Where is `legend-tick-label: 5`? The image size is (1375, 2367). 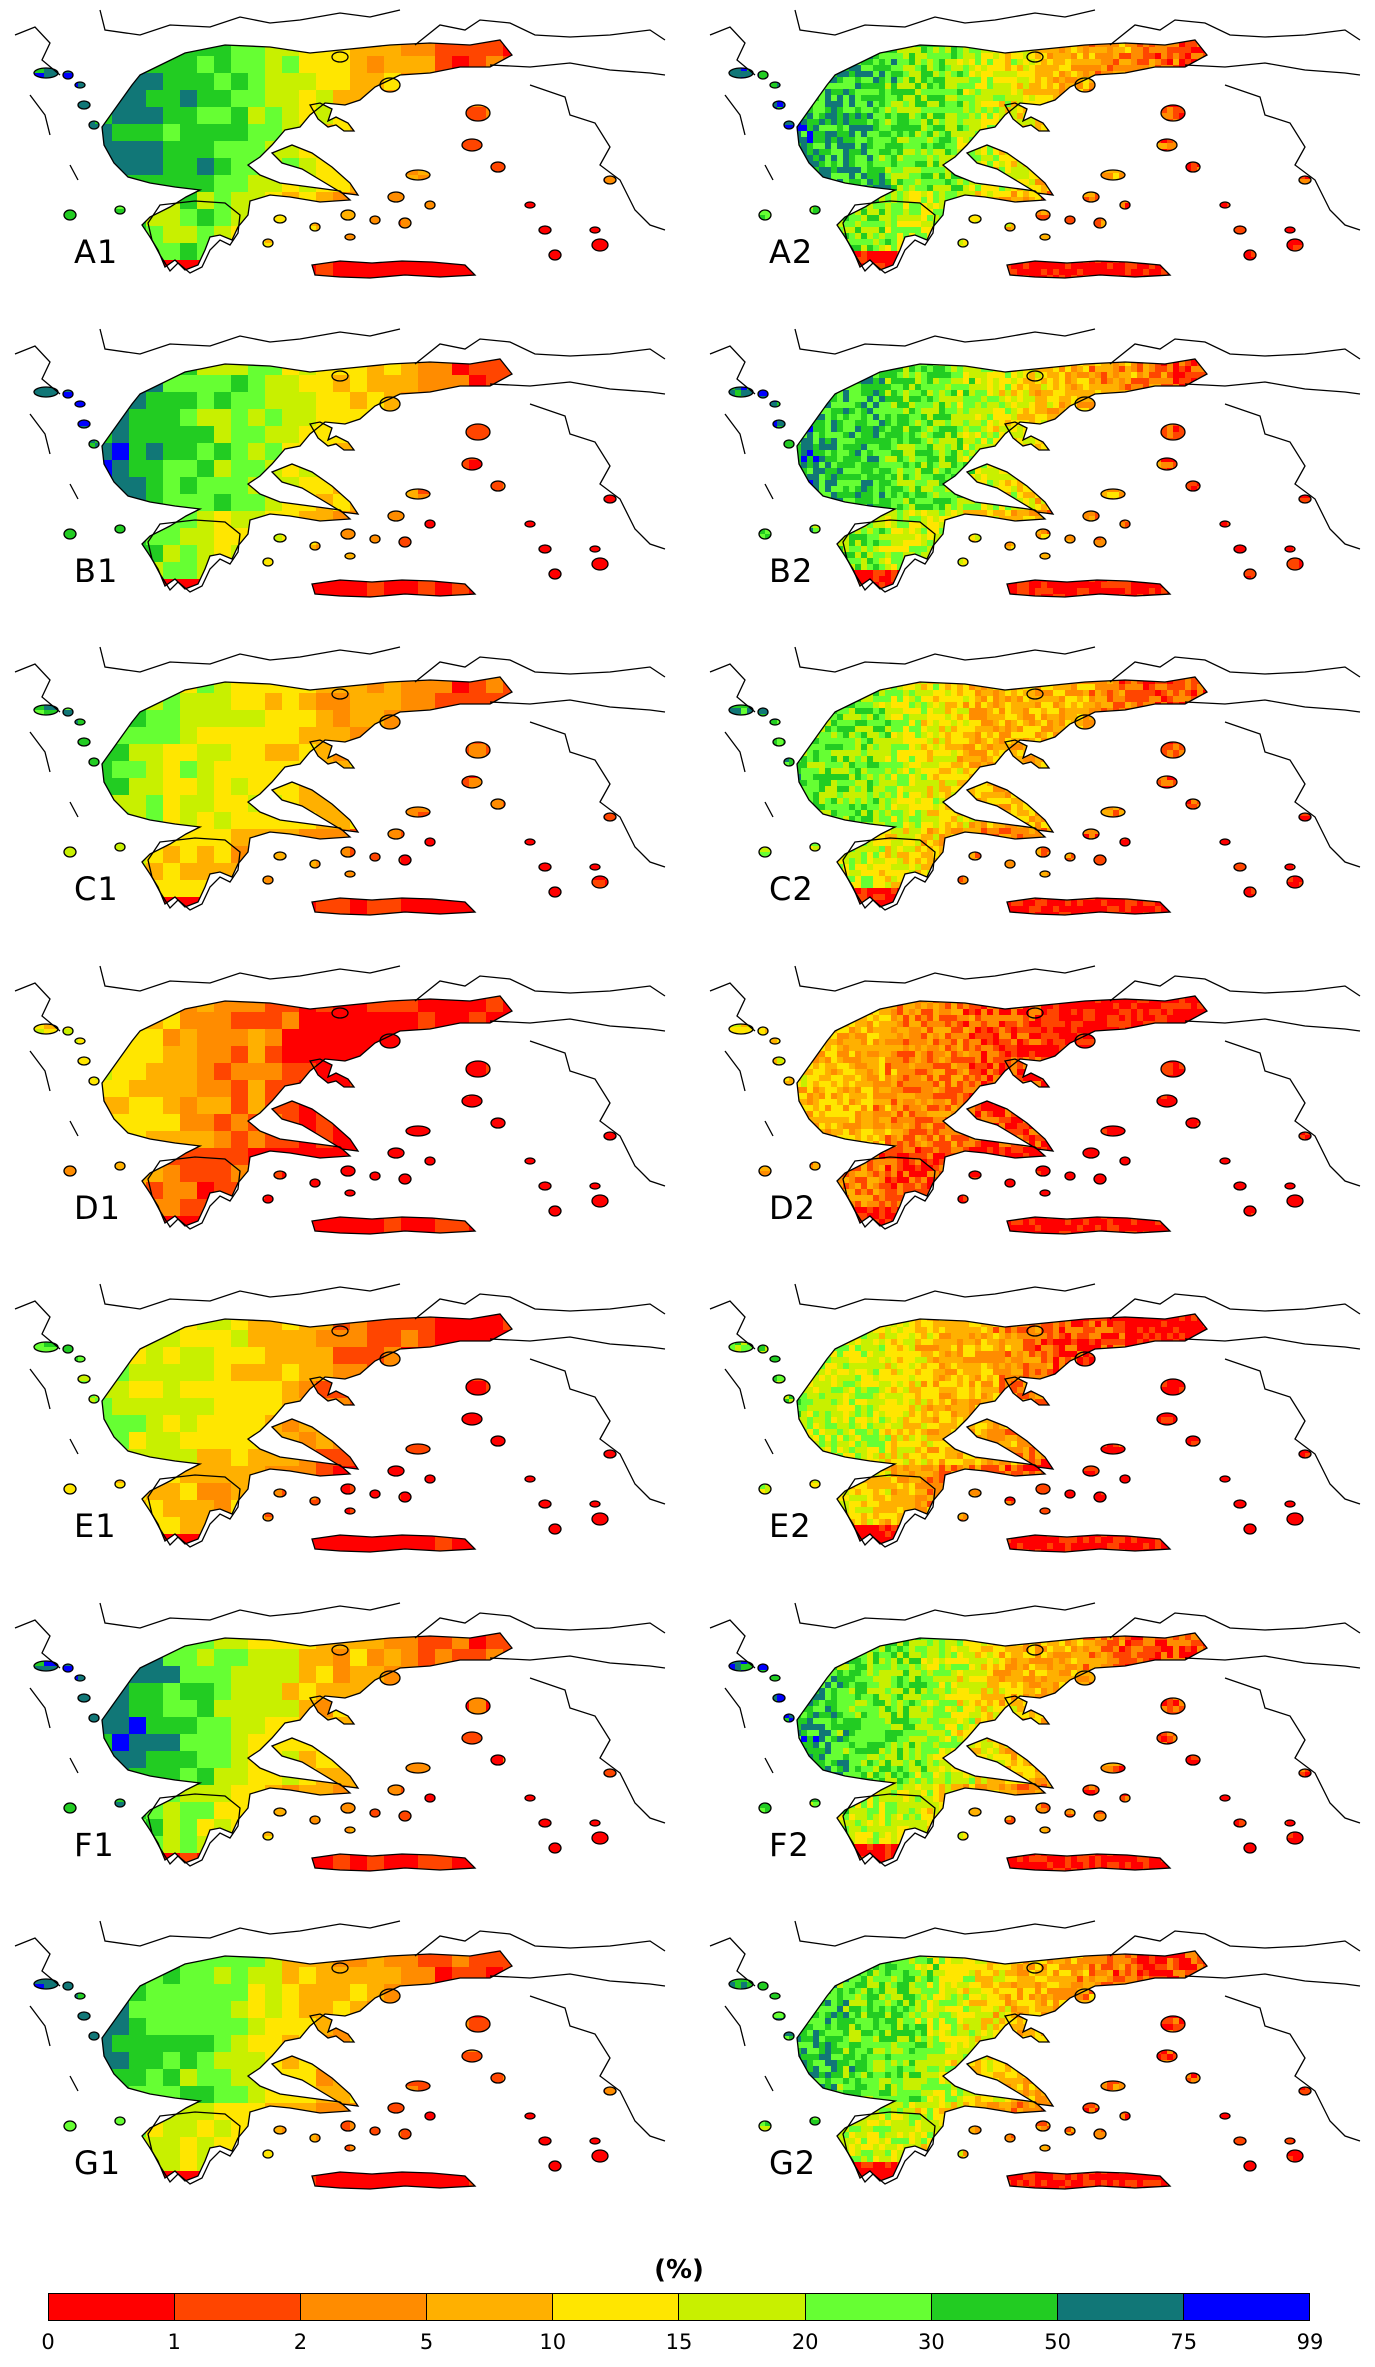
legend-tick-label: 5 is located at coordinates (426, 2342).